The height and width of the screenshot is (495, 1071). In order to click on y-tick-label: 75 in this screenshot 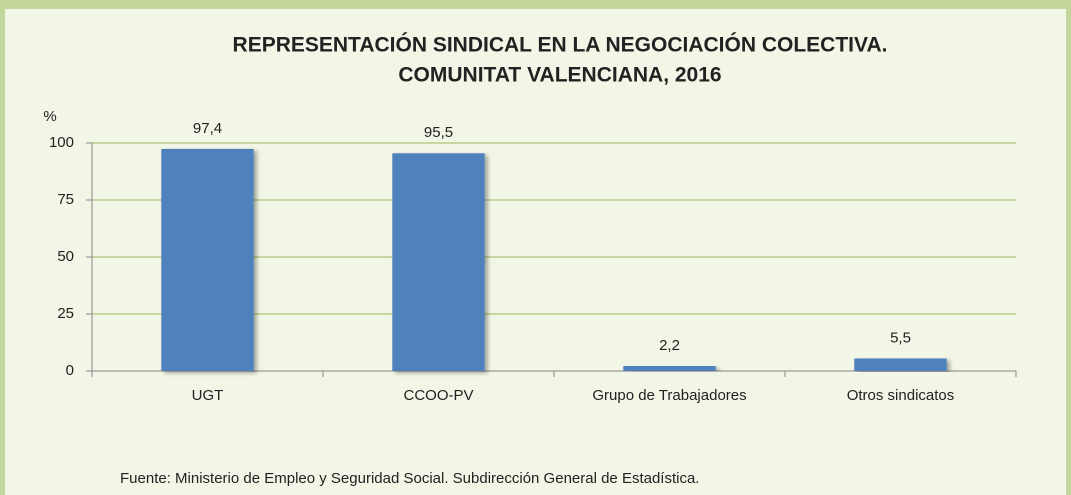, I will do `click(65, 199)`.